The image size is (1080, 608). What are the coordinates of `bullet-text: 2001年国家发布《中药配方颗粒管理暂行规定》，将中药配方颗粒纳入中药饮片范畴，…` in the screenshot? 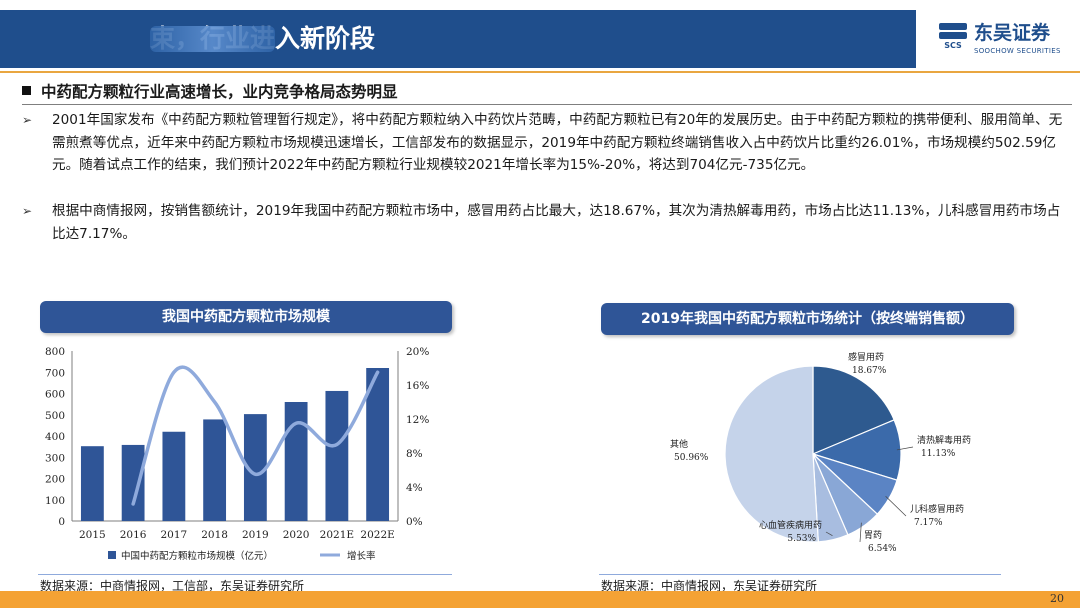 It's located at (557, 142).